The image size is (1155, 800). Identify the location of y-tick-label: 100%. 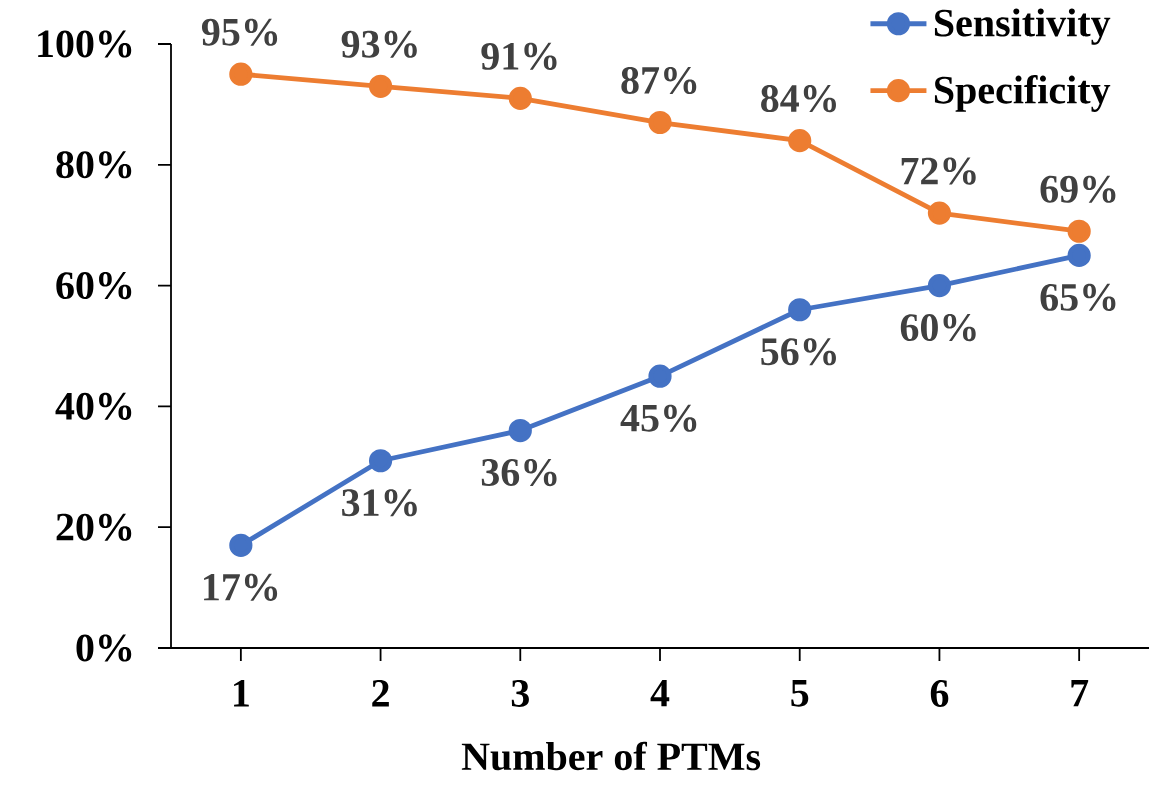
(85, 44).